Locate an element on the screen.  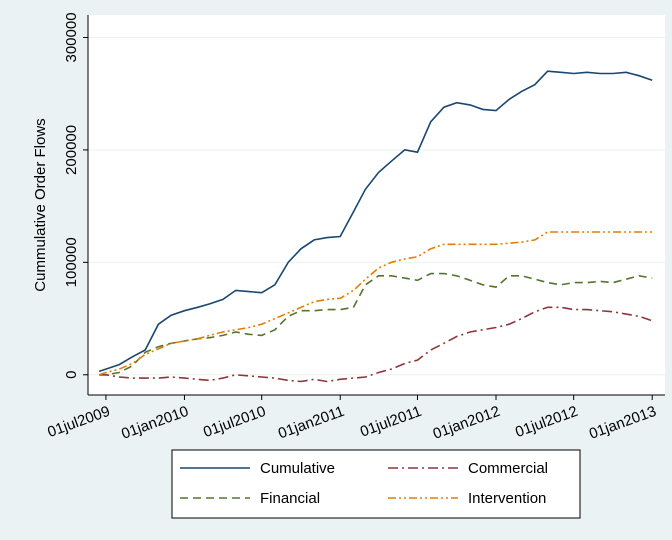
y-tick-label: 300000 is located at coordinates (71, 37).